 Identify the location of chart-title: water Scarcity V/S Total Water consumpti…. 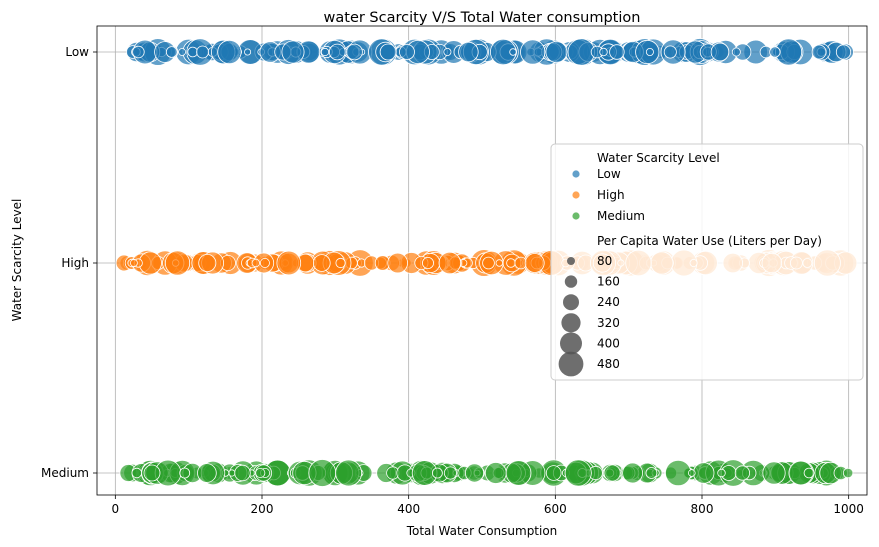
(482, 18).